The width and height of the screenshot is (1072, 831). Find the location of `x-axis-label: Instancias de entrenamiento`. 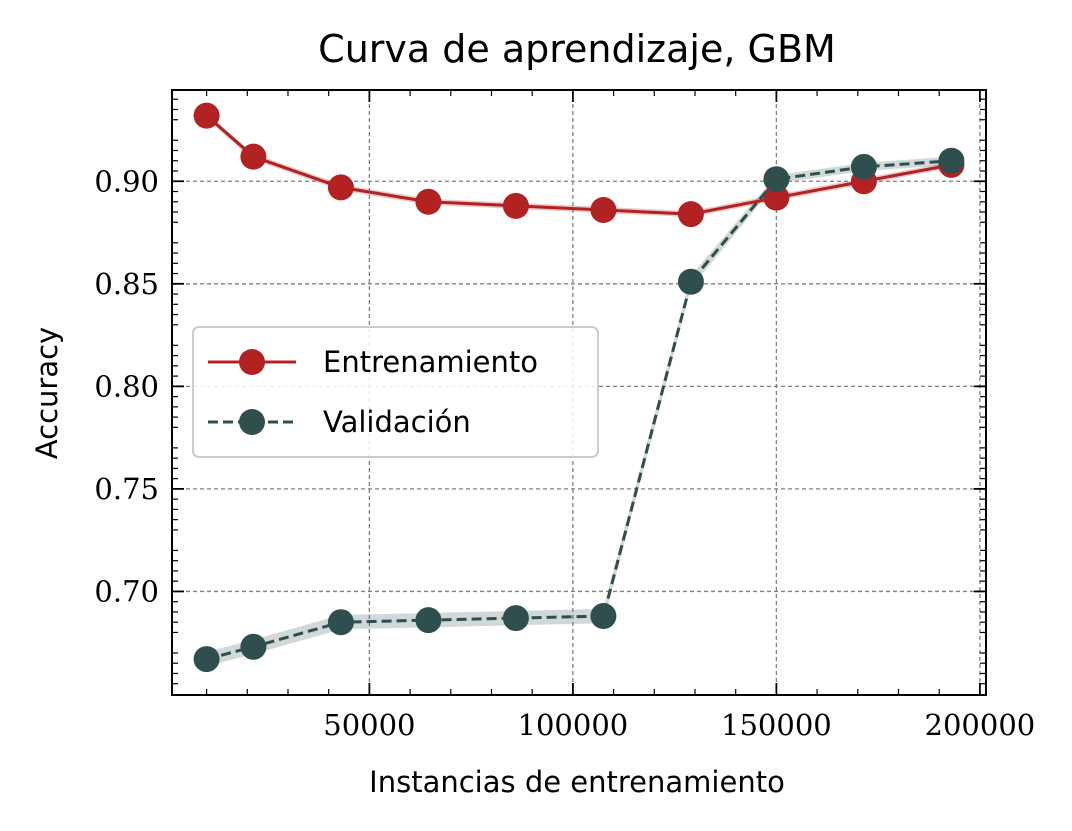

x-axis-label: Instancias de entrenamiento is located at coordinates (577, 782).